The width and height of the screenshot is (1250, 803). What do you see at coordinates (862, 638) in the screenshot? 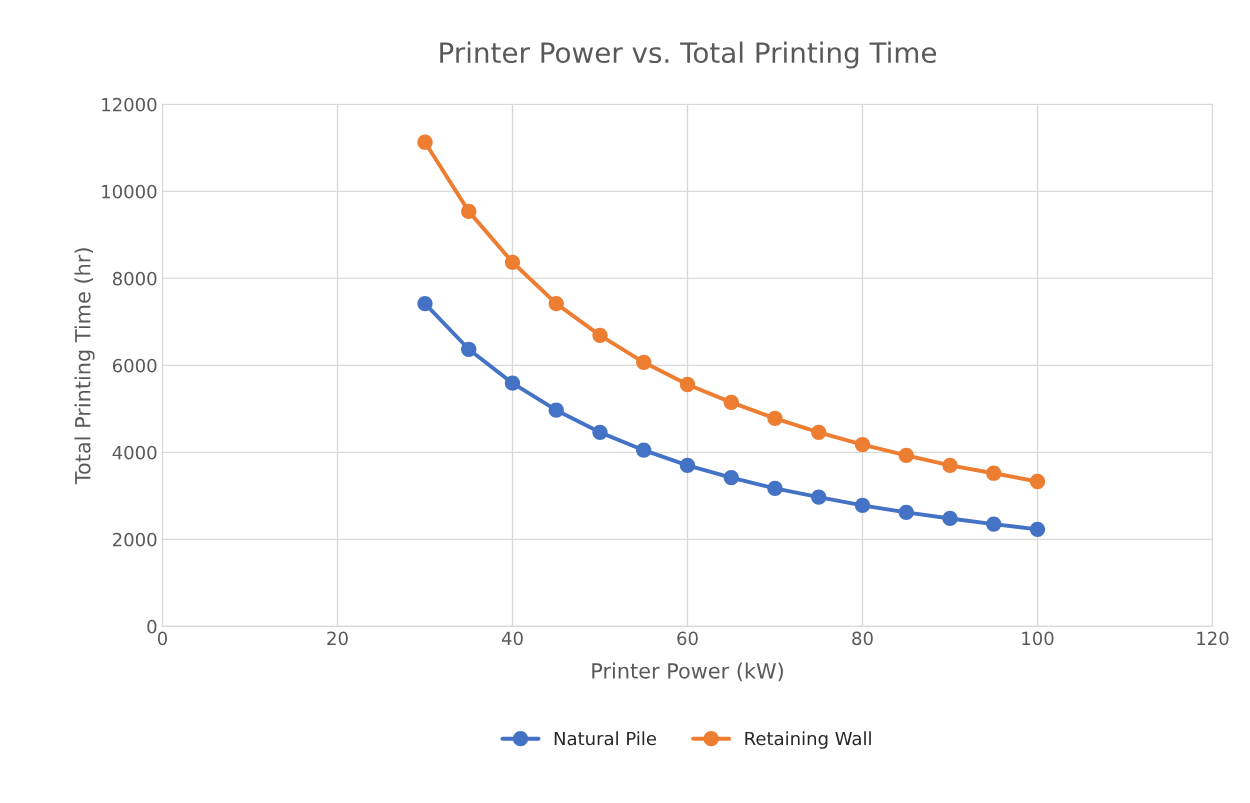
I see `x-tick-label: 80` at bounding box center [862, 638].